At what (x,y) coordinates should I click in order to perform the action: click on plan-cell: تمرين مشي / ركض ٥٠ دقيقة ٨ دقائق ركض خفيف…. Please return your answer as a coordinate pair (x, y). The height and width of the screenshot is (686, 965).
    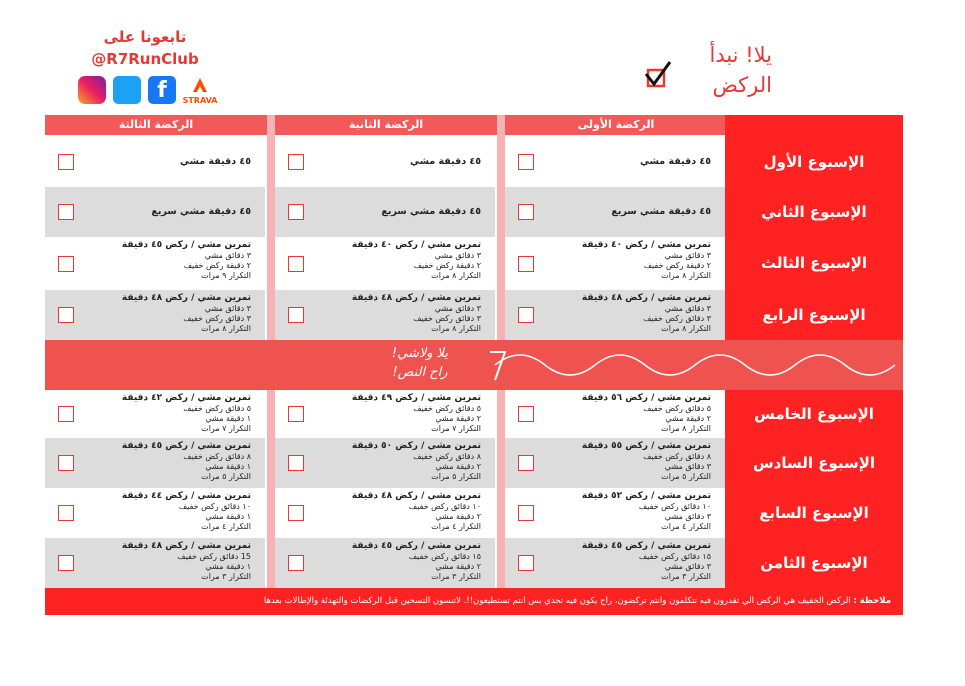
    Looking at the image, I should click on (385, 463).